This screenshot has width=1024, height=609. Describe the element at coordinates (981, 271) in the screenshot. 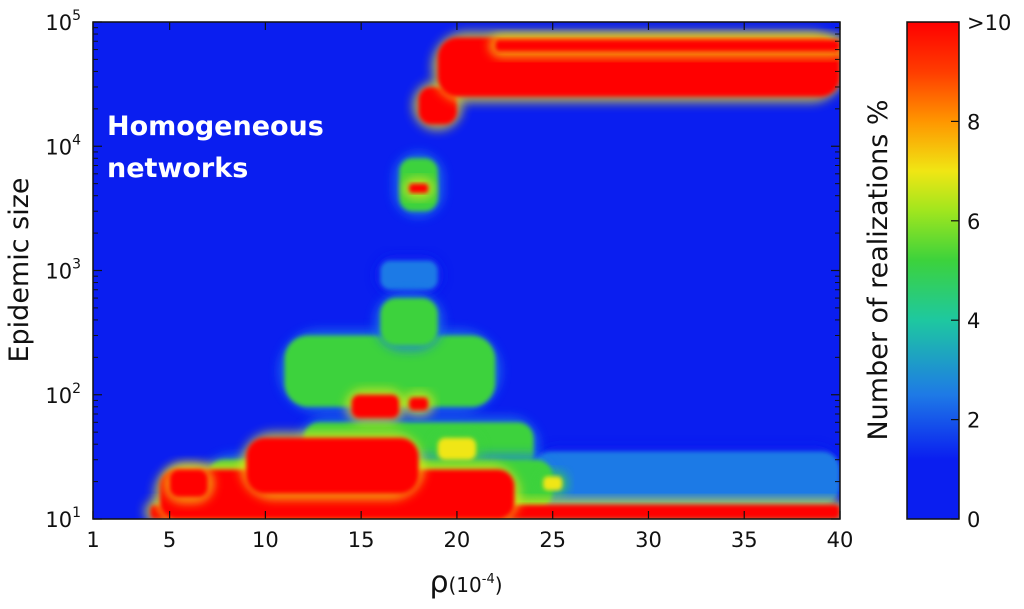

I see `colorbar-ticks: 0 2 4 6 8 >10` at that location.